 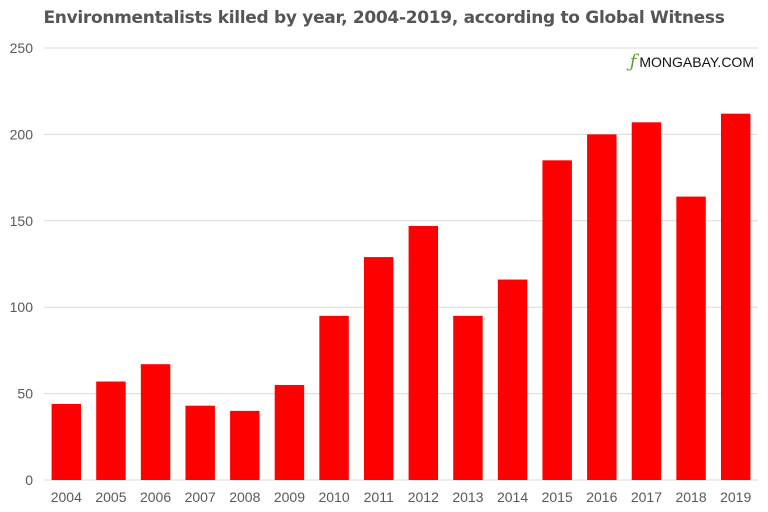 What do you see at coordinates (155, 497) in the screenshot?
I see `x-tick-label: 2006` at bounding box center [155, 497].